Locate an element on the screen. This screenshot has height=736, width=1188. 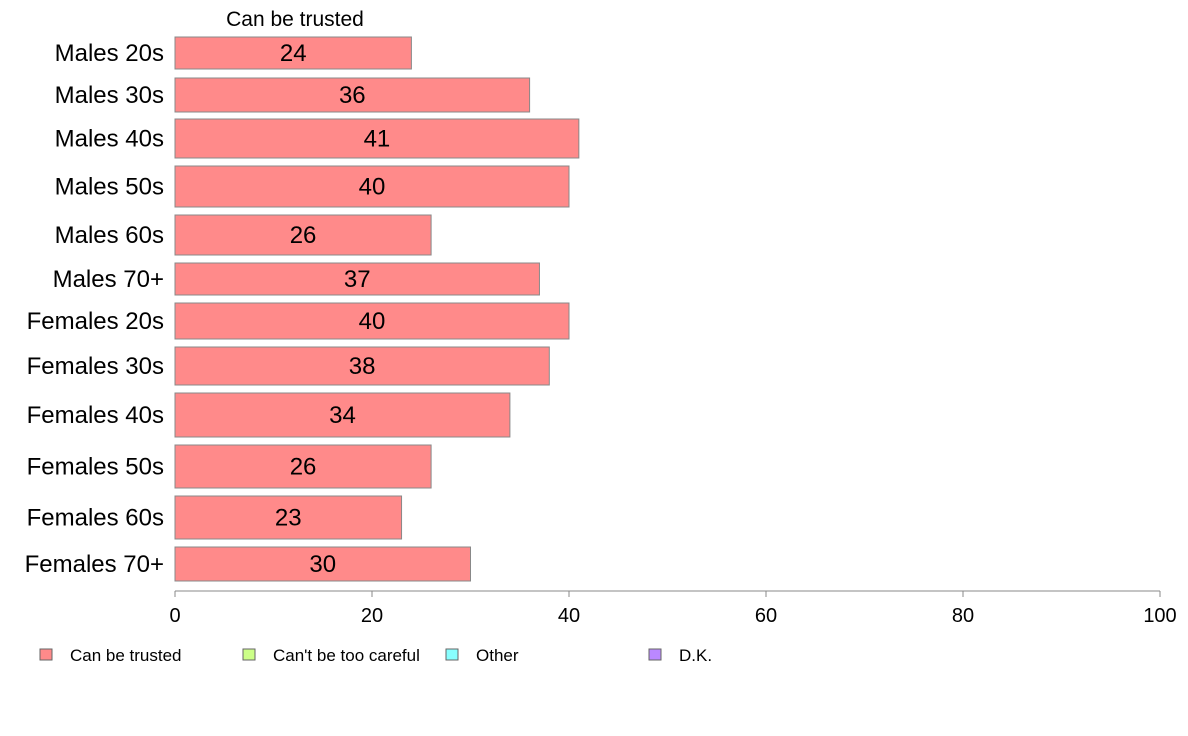
x-tick-label: 20 is located at coordinates (372, 616).